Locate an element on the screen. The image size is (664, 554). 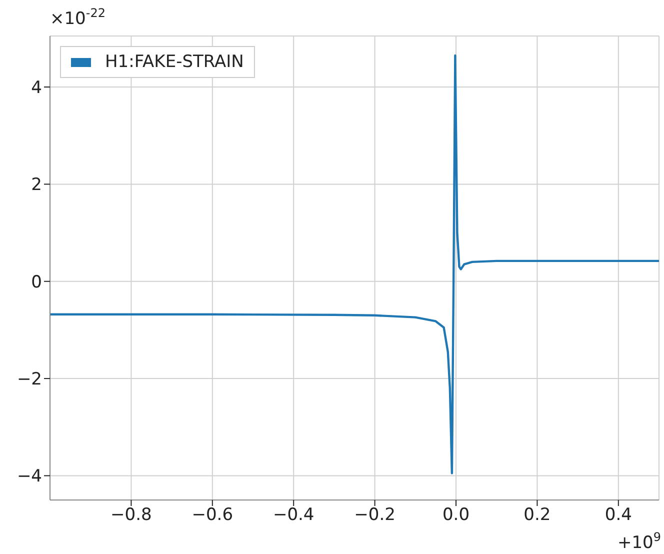
x-tick-label: −0.4 is located at coordinates (293, 515).